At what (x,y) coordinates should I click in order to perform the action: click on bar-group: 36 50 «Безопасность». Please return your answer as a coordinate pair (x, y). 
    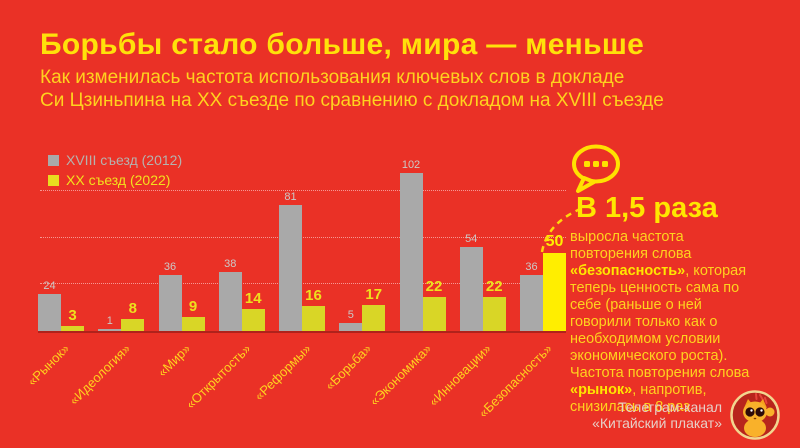
    Looking at the image, I should click on (520, 292).